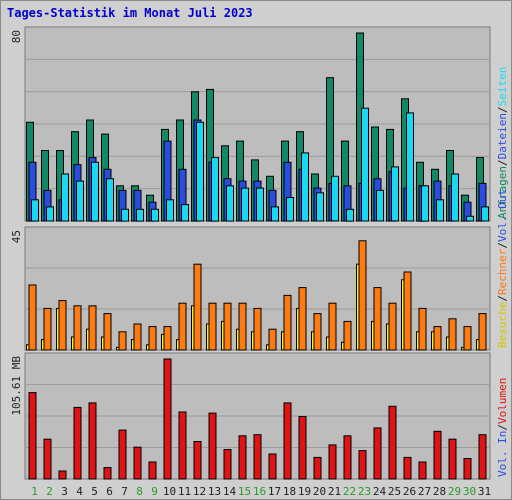 This screenshot has width=512, height=500. I want to click on x-tick-label-day-11: 11, so click(184, 491).